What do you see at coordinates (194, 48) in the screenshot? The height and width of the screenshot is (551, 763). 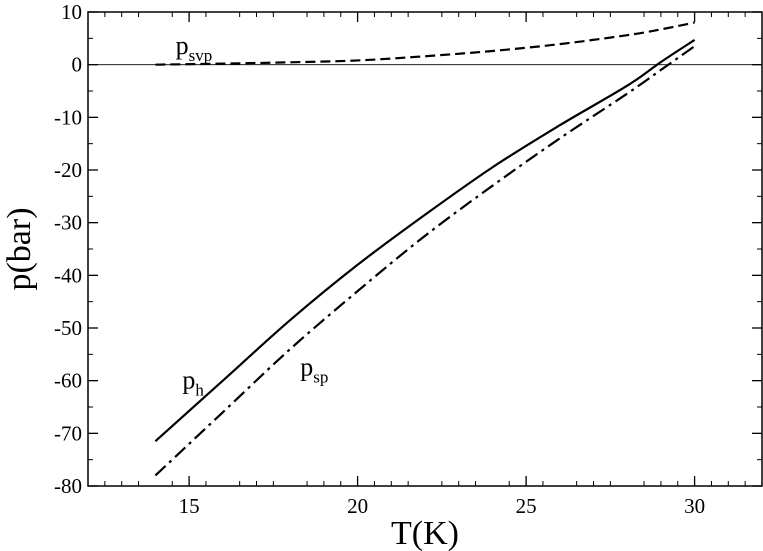 I see `curve-label-svp: psvp` at bounding box center [194, 48].